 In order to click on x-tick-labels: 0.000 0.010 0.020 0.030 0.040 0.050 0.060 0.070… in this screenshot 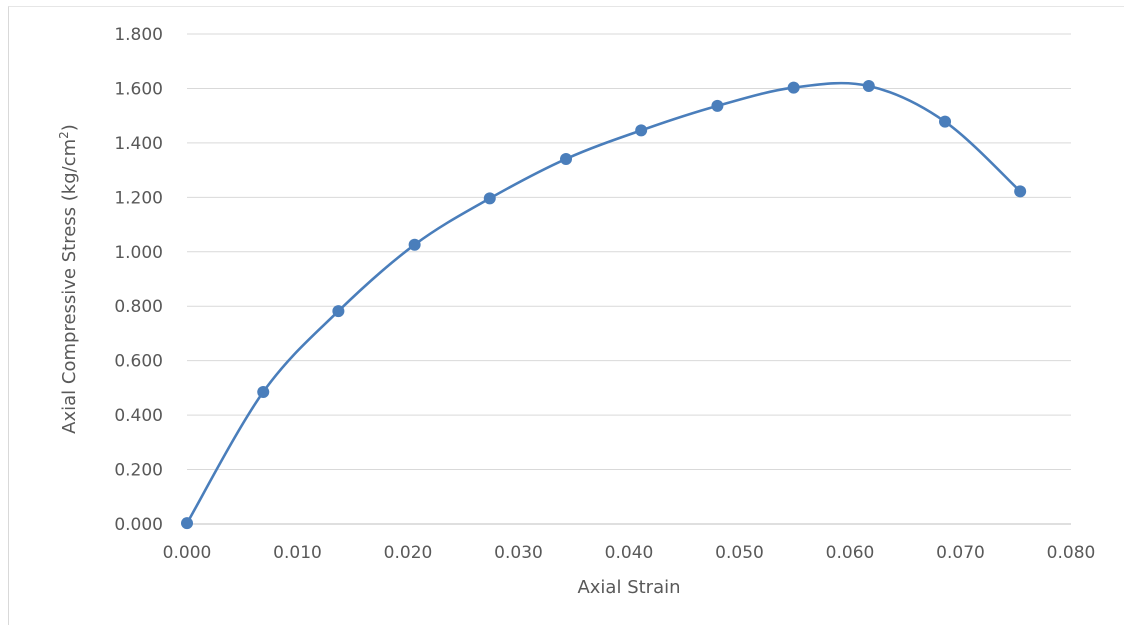, I will do `click(629, 553)`.